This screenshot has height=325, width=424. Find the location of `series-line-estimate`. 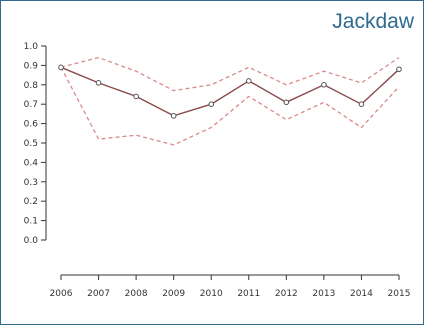

series-line-estimate is located at coordinates (230, 91).